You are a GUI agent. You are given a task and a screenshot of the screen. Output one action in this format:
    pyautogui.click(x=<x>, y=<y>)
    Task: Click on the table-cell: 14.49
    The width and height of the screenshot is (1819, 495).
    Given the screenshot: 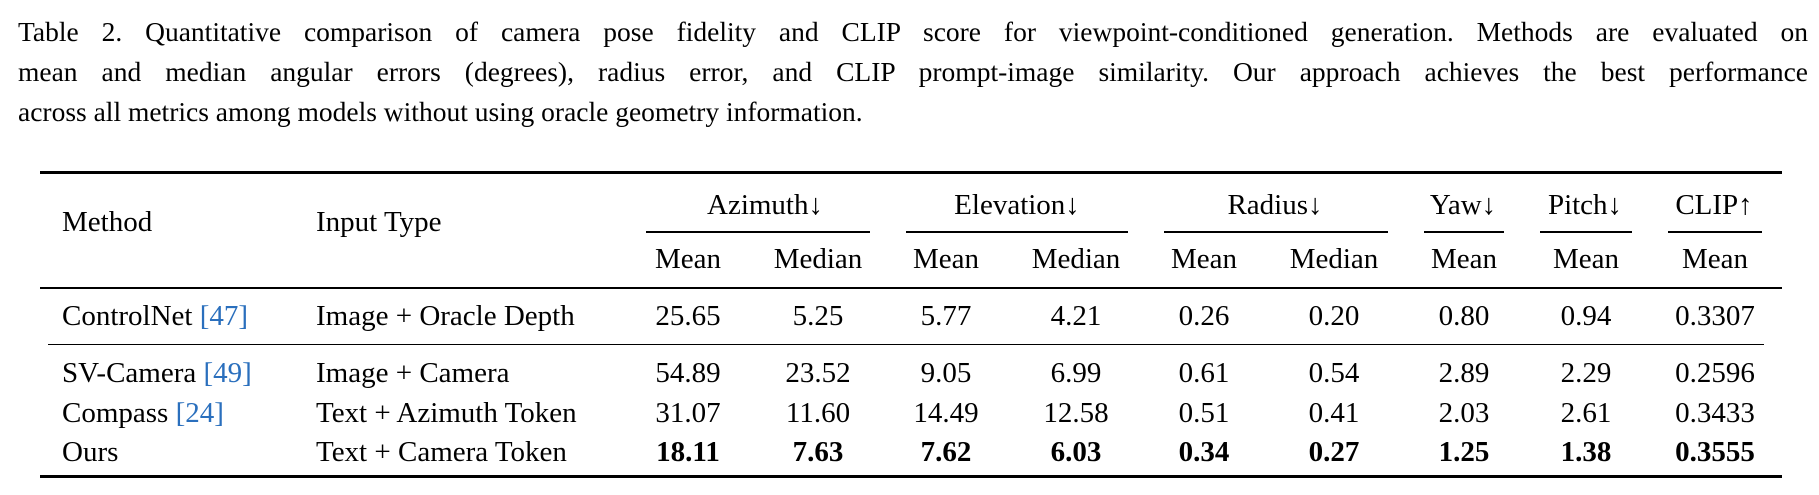 What is the action you would take?
    pyautogui.click(x=946, y=413)
    